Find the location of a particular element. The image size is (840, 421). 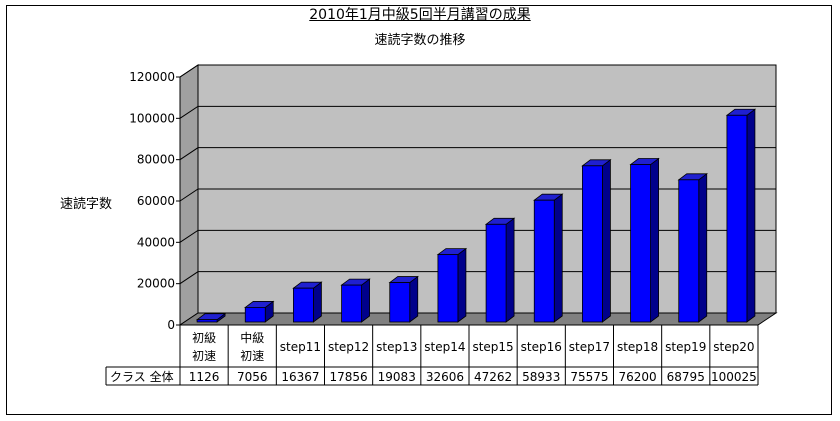

data-label: 58933 is located at coordinates (541, 377).